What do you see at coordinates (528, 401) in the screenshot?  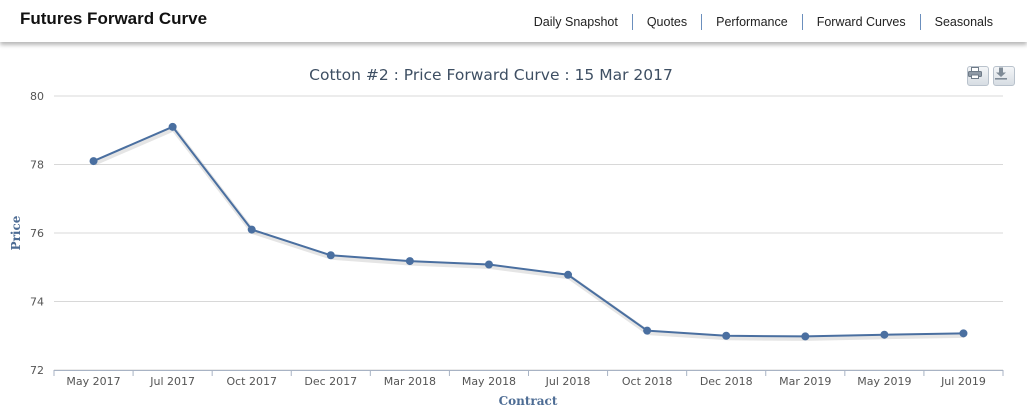 I see `x-axis-title: Contract` at bounding box center [528, 401].